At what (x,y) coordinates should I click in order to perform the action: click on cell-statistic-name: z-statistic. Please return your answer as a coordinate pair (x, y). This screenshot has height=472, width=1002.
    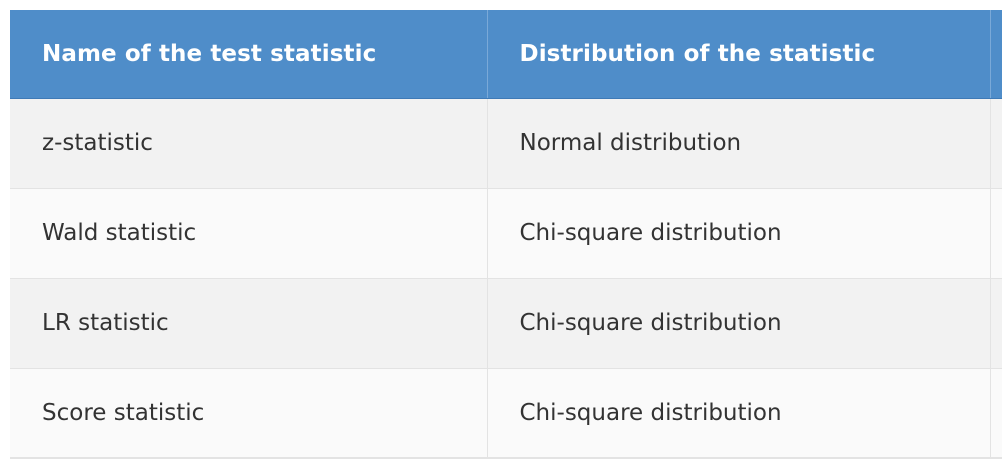
    Looking at the image, I should click on (249, 143).